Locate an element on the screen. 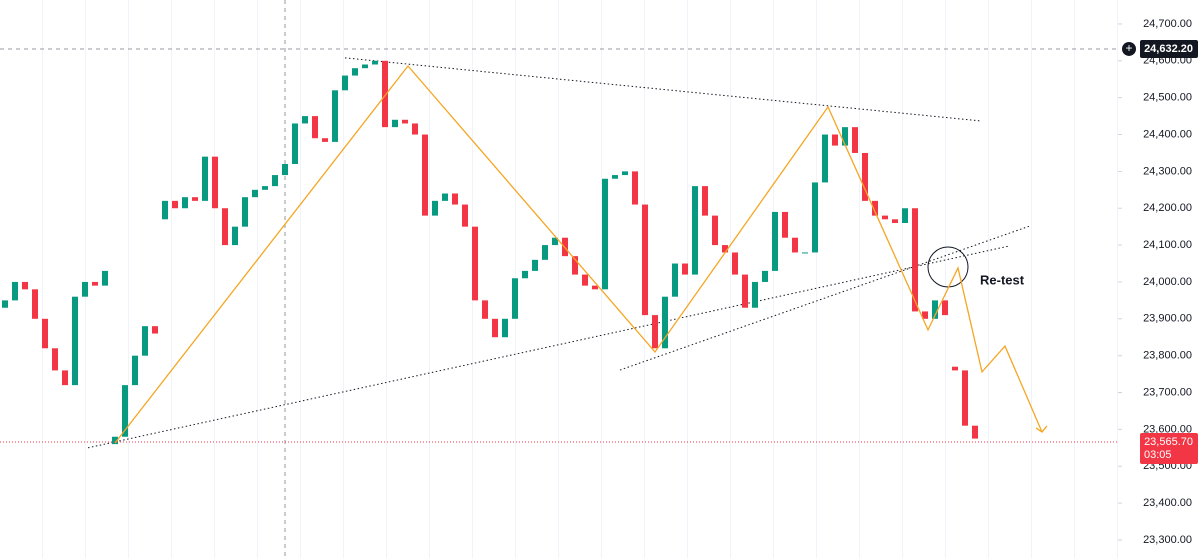 This screenshot has width=1200, height=558. y-tick-label: 23,600.00 is located at coordinates (1167, 429).